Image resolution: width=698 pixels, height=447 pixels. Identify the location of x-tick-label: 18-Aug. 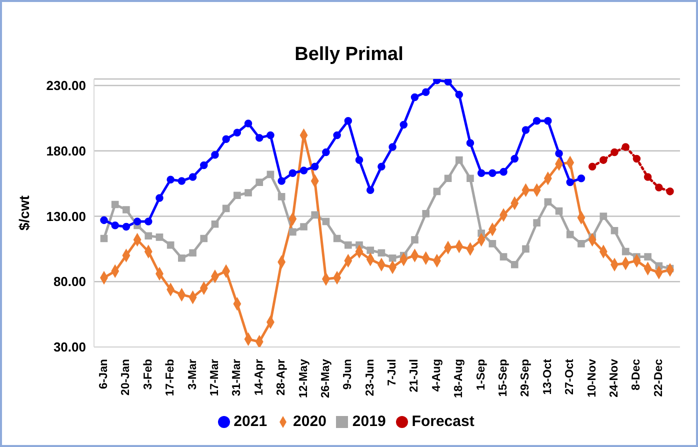
(459, 378).